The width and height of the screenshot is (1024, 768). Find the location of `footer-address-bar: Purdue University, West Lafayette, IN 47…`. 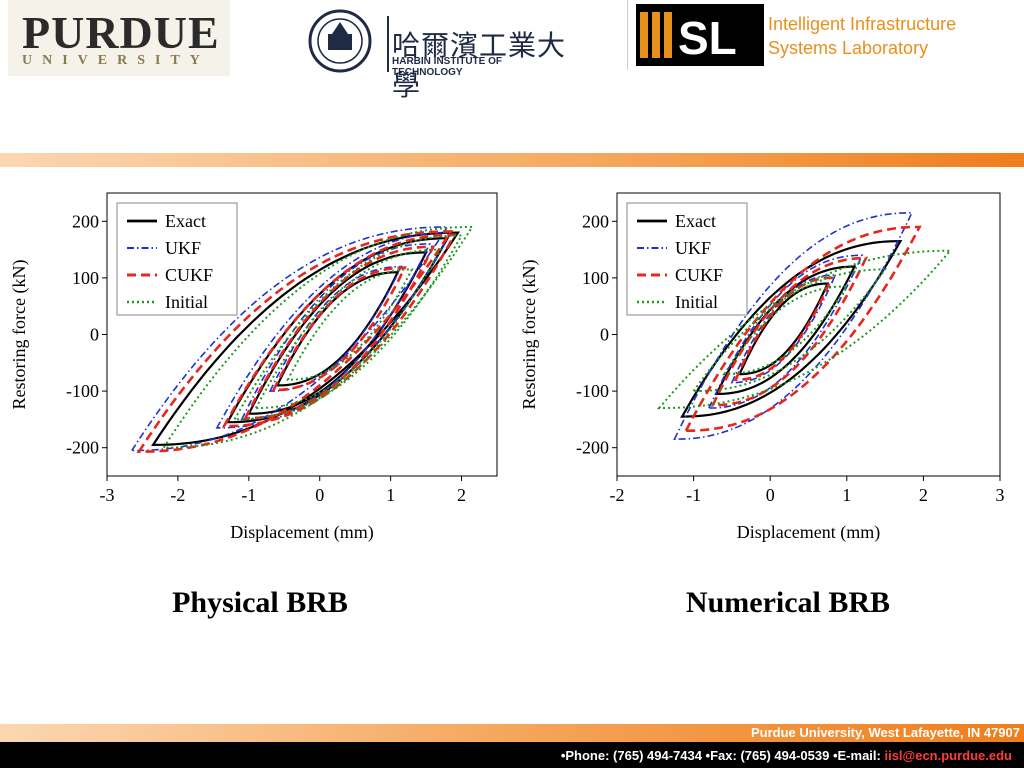

footer-address-bar: Purdue University, West Lafayette, IN 47… is located at coordinates (512, 733).